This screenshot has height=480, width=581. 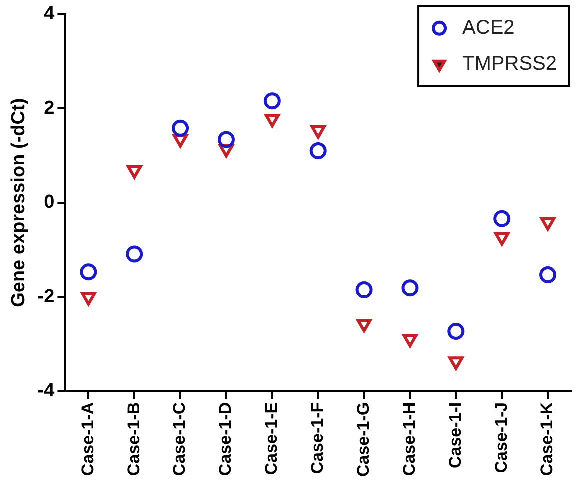 I want to click on x-tick-label: Case-1-D, so click(x=226, y=439).